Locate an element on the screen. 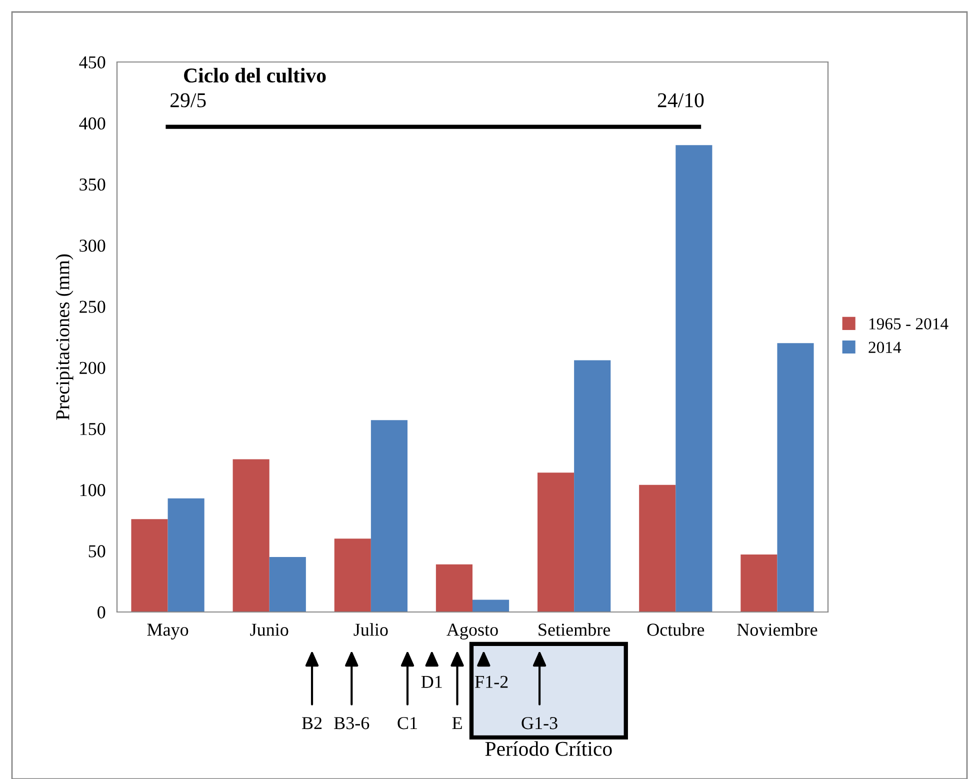 This screenshot has width=979, height=779. y-tick-label: 0 is located at coordinates (102, 612).